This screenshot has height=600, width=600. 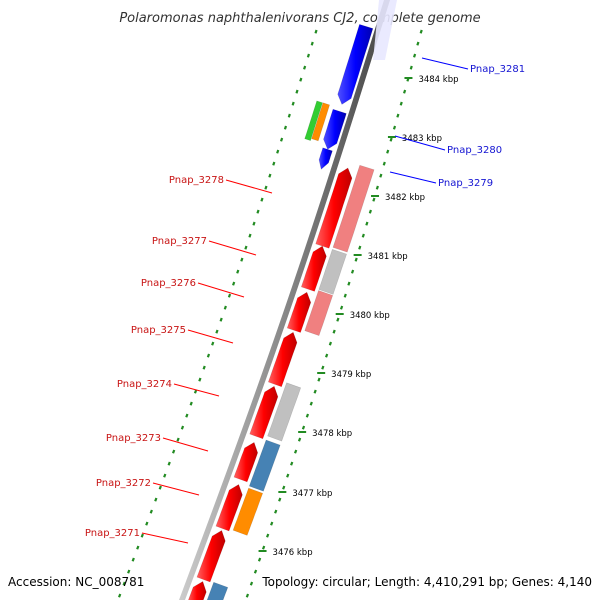 I want to click on tick-label: 3483 kbp, so click(x=422, y=139).